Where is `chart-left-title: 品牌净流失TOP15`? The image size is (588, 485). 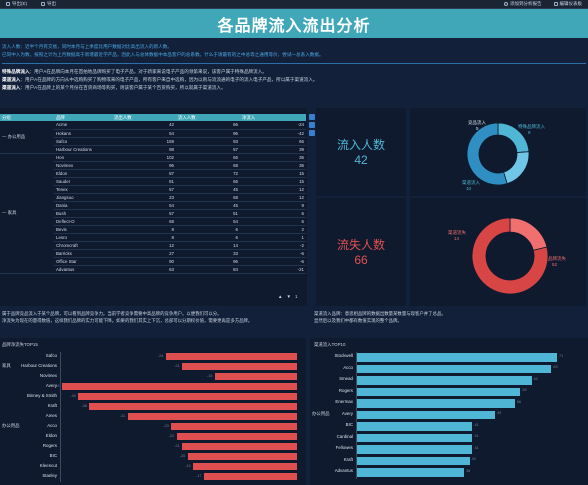
chart-left-title: 品牌净流失TOP15 is located at coordinates (20, 344).